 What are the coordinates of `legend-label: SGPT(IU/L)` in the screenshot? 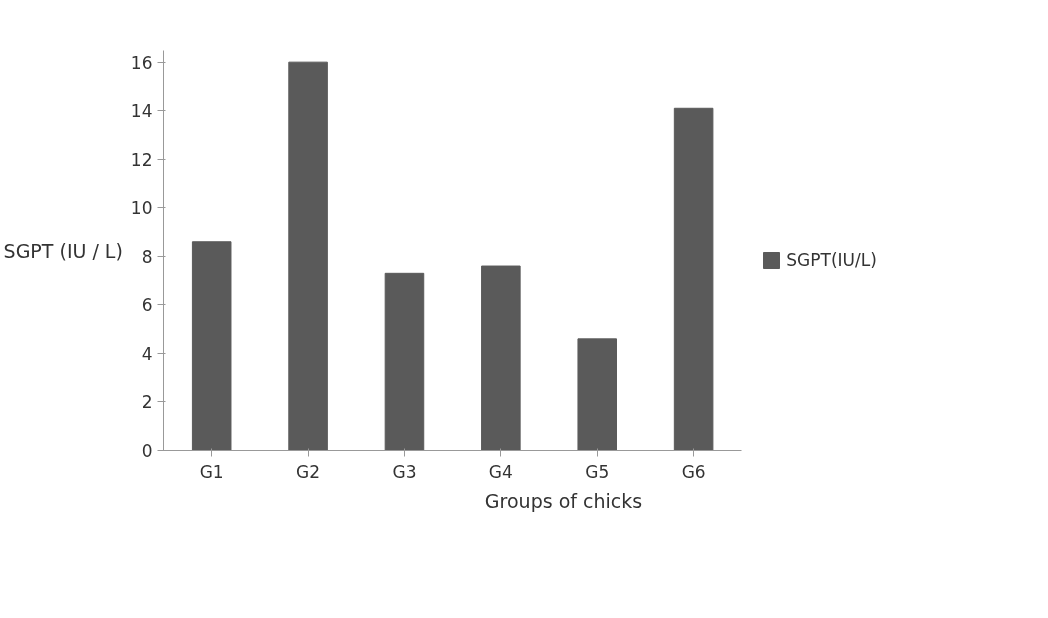 It's located at (831, 260).